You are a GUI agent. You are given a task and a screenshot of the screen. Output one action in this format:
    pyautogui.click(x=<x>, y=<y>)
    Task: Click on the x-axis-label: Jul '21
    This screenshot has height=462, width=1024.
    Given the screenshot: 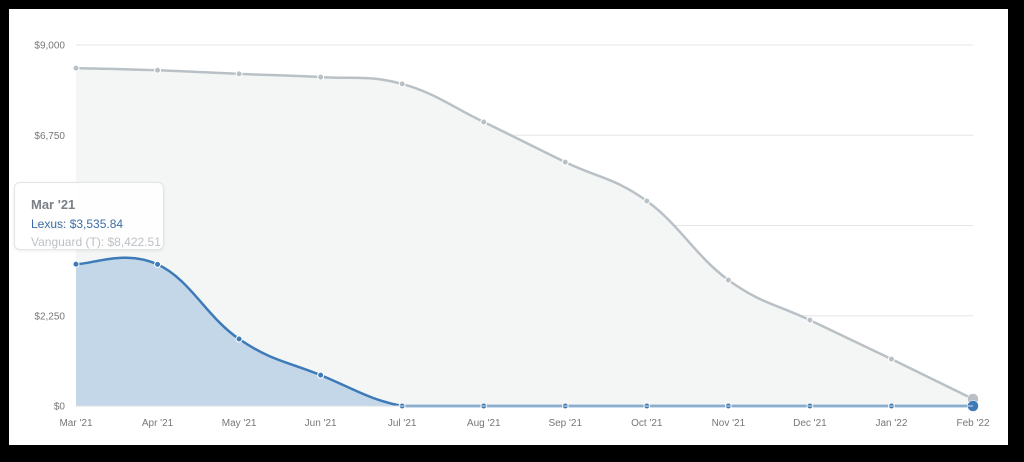 What is the action you would take?
    pyautogui.click(x=402, y=423)
    